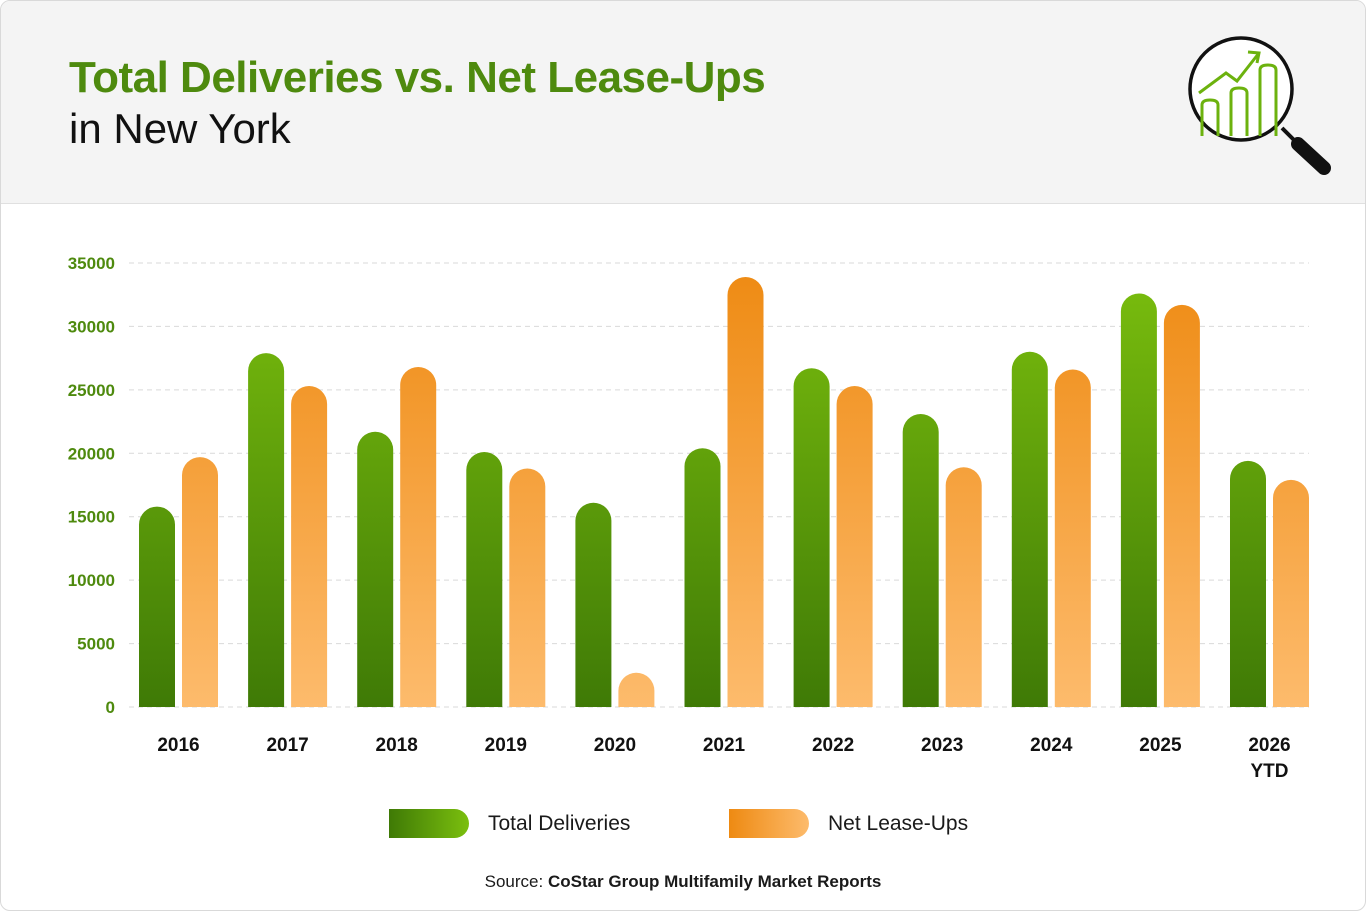 This screenshot has width=1366, height=911. What do you see at coordinates (91, 263) in the screenshot?
I see `y-tick-label: 35000` at bounding box center [91, 263].